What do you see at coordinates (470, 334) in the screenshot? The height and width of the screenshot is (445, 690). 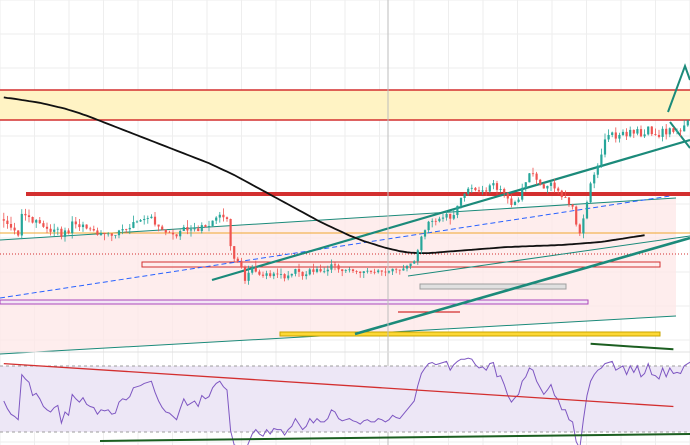 I see `yellow-box-level` at bounding box center [470, 334].